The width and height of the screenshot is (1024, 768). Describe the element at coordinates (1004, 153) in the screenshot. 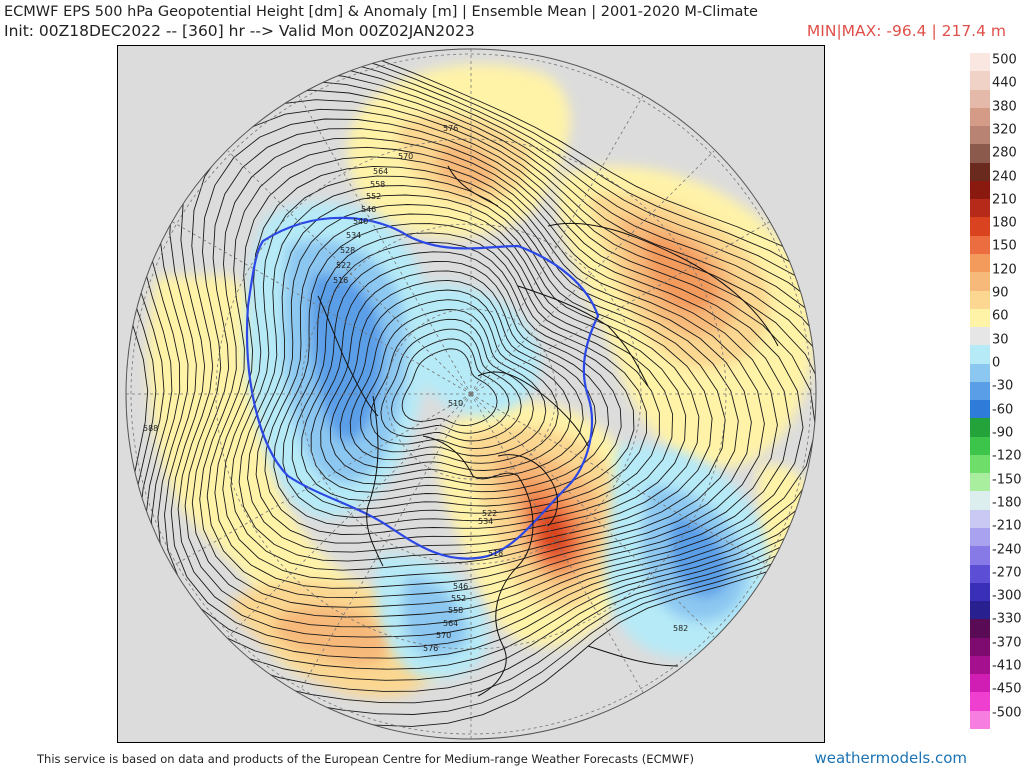

I see `colorbar-label: 280` at that location.